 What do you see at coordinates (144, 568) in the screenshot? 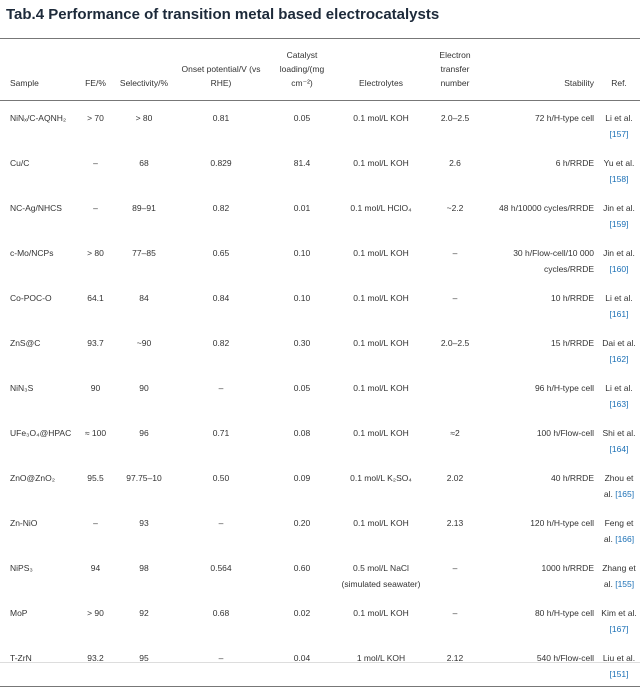
I see `table-cell: 98` at bounding box center [144, 568].